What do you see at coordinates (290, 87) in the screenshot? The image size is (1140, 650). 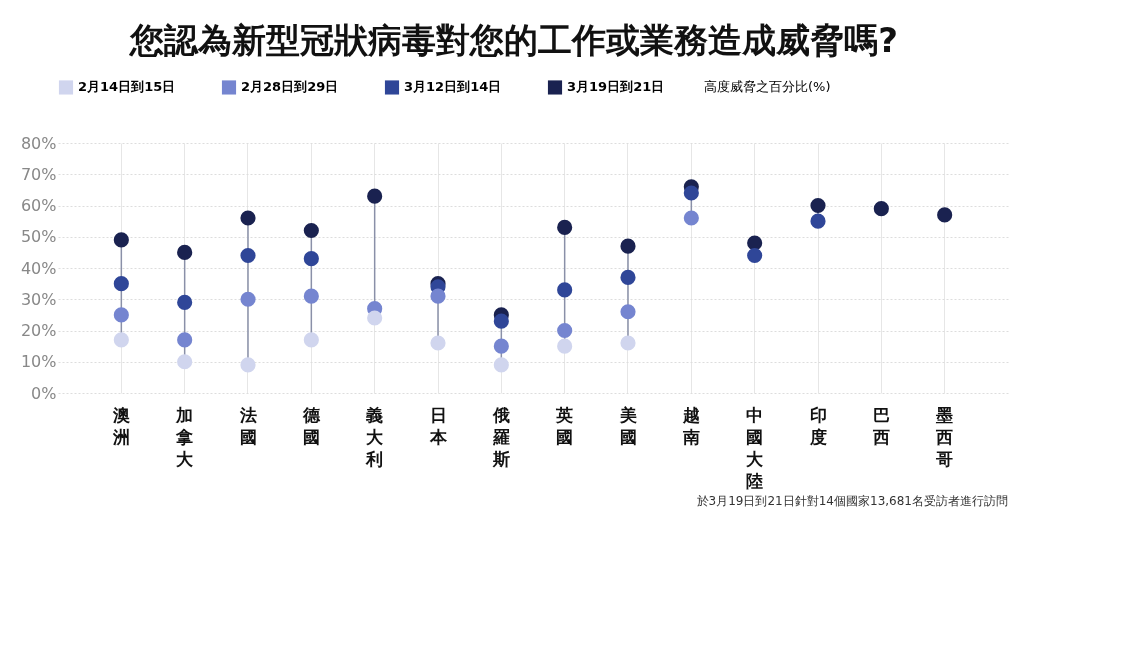 I see `legend-label: 2月28日到29日` at bounding box center [290, 87].